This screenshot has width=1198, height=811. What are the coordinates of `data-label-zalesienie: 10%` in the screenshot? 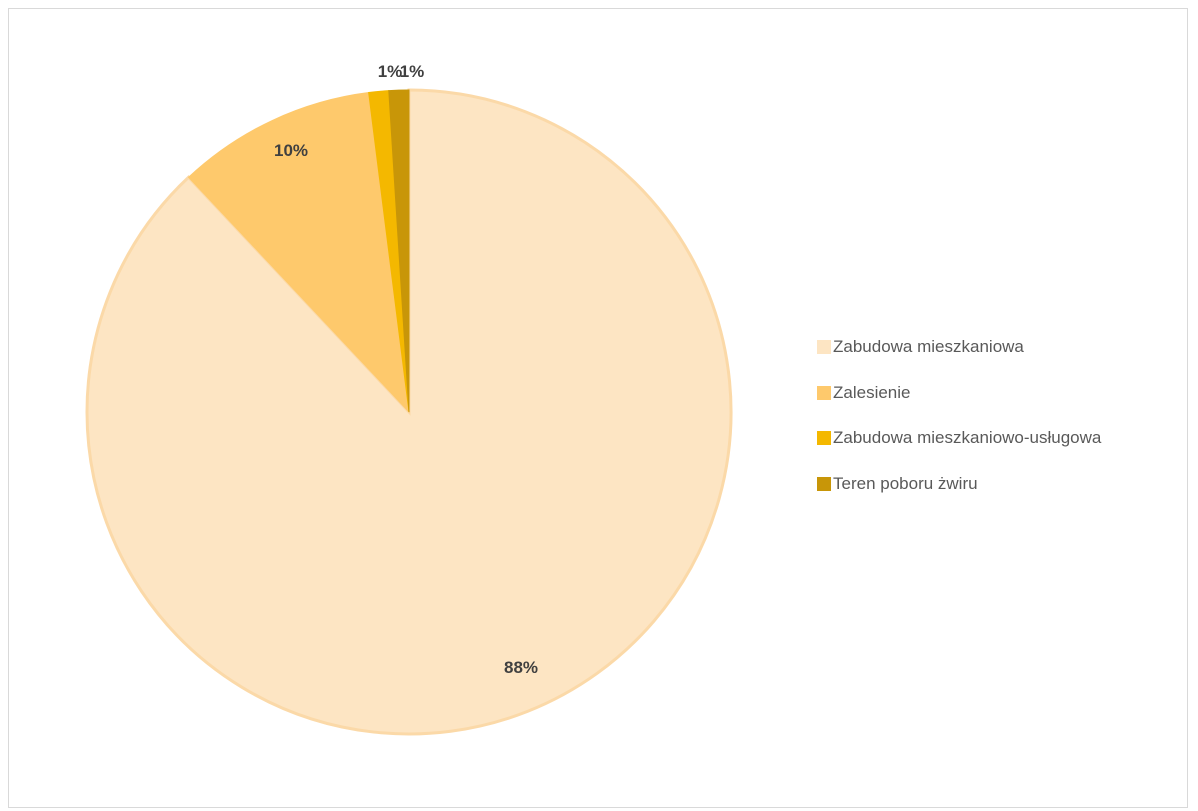 It's located at (291, 150).